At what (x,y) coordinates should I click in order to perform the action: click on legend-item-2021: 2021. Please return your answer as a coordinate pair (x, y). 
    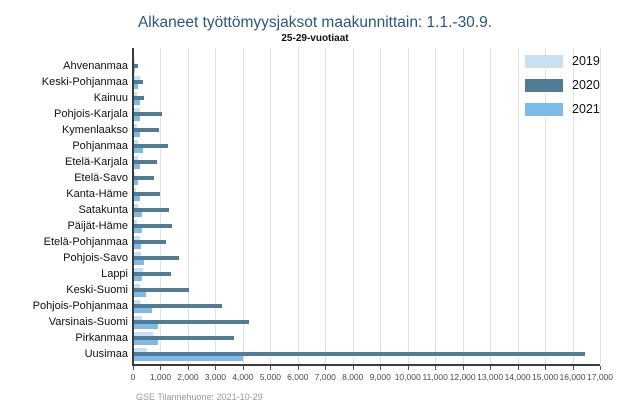
    Looking at the image, I should click on (562, 109).